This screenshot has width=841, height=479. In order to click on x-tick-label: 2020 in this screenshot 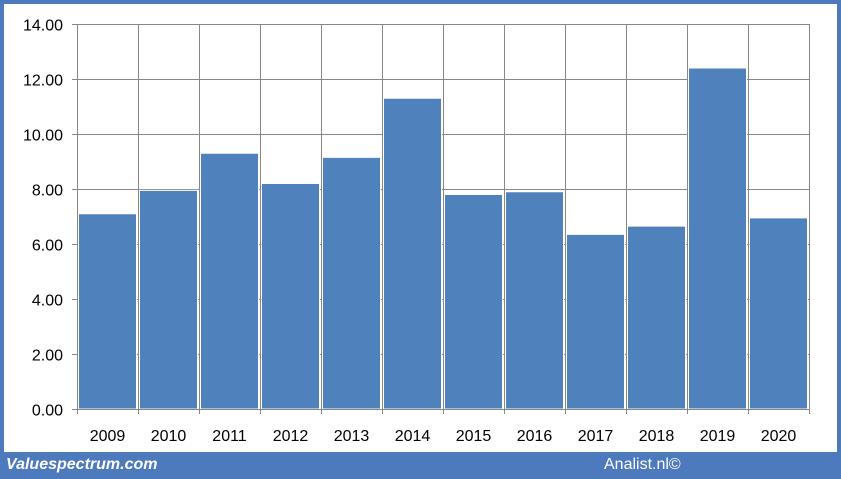, I will do `click(779, 436)`.